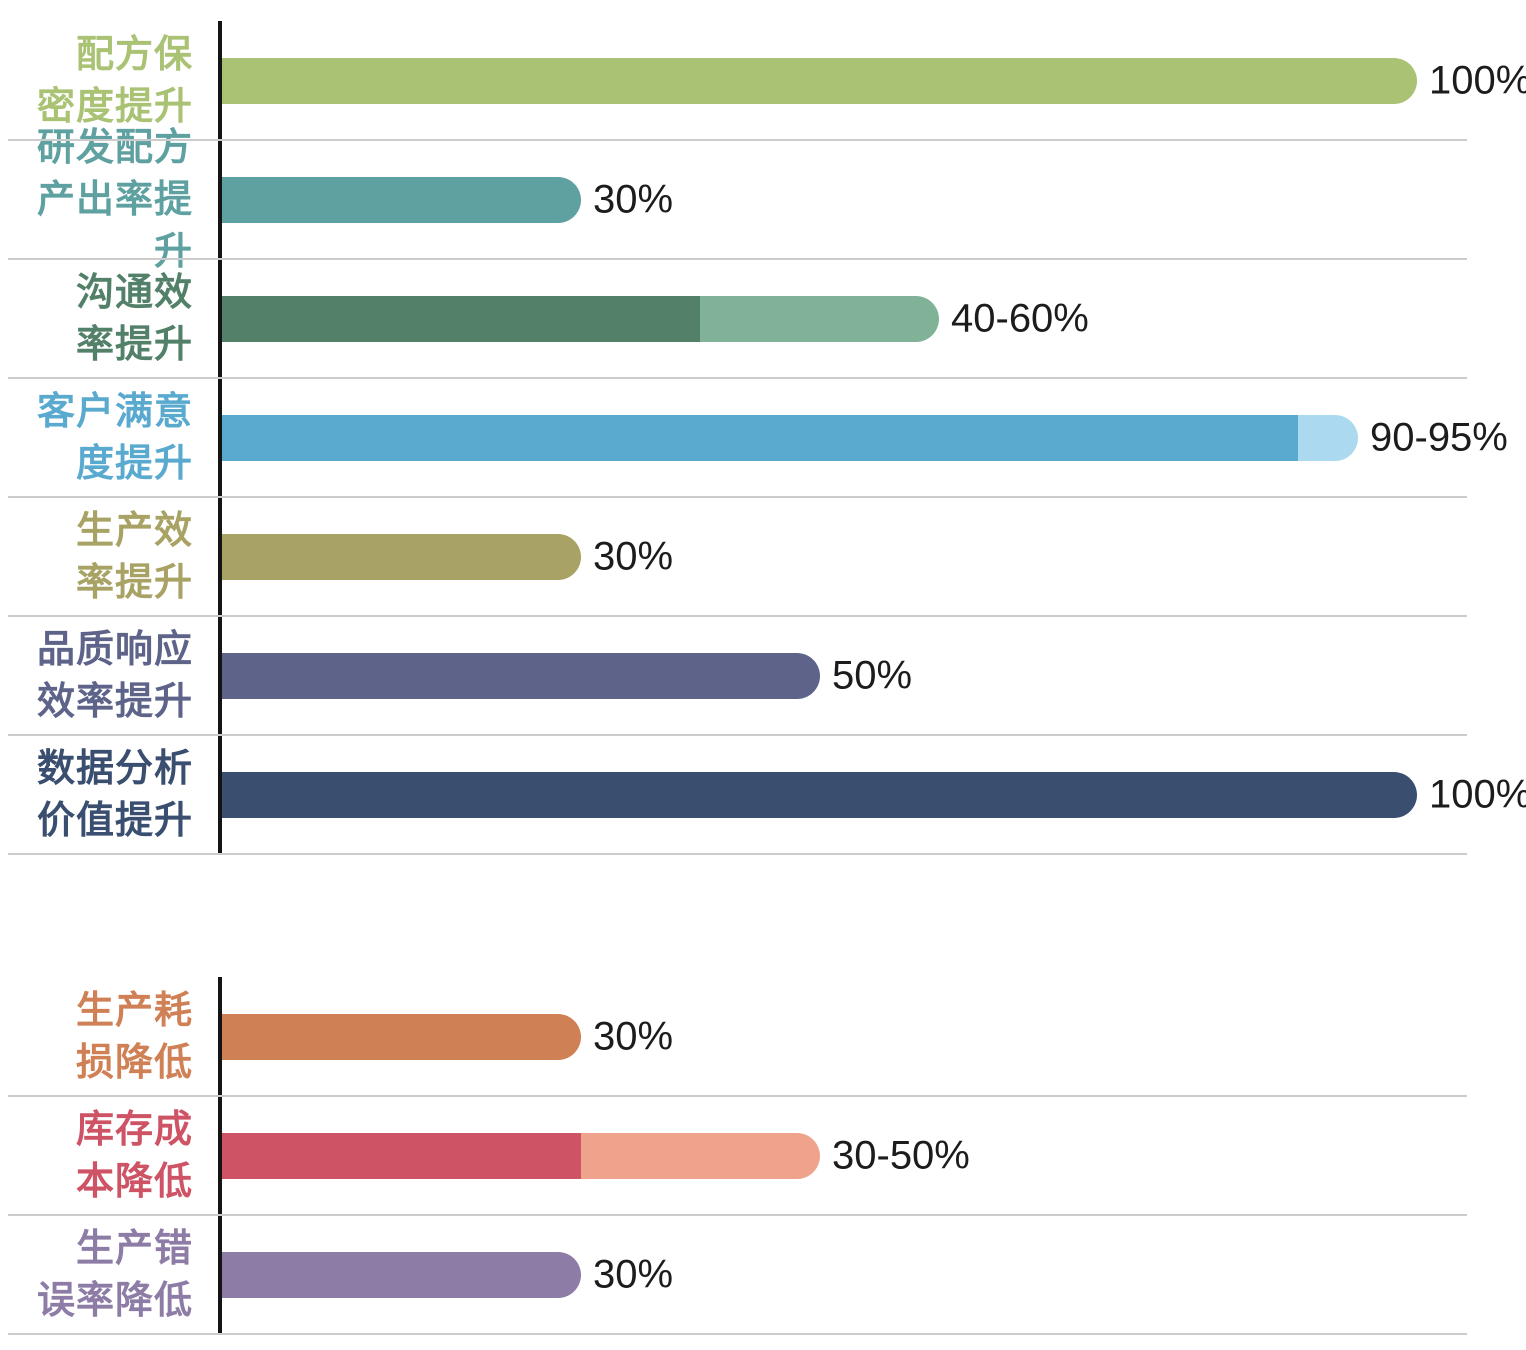  I want to click on category-label-line2: 产出率提升, so click(114, 225).